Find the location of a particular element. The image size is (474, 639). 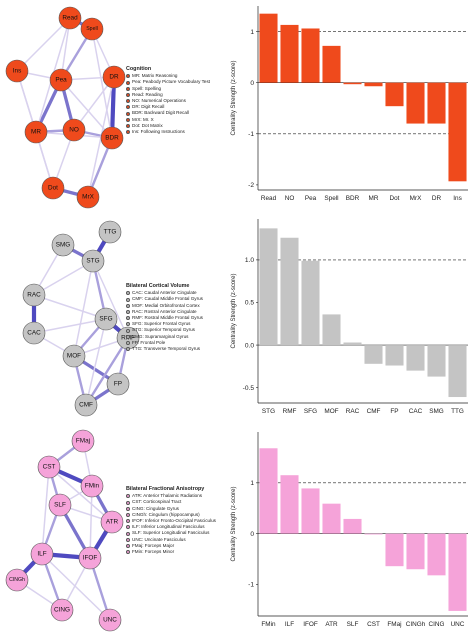

legend-text: NO: Numerical Operations is located at coordinates (159, 101).